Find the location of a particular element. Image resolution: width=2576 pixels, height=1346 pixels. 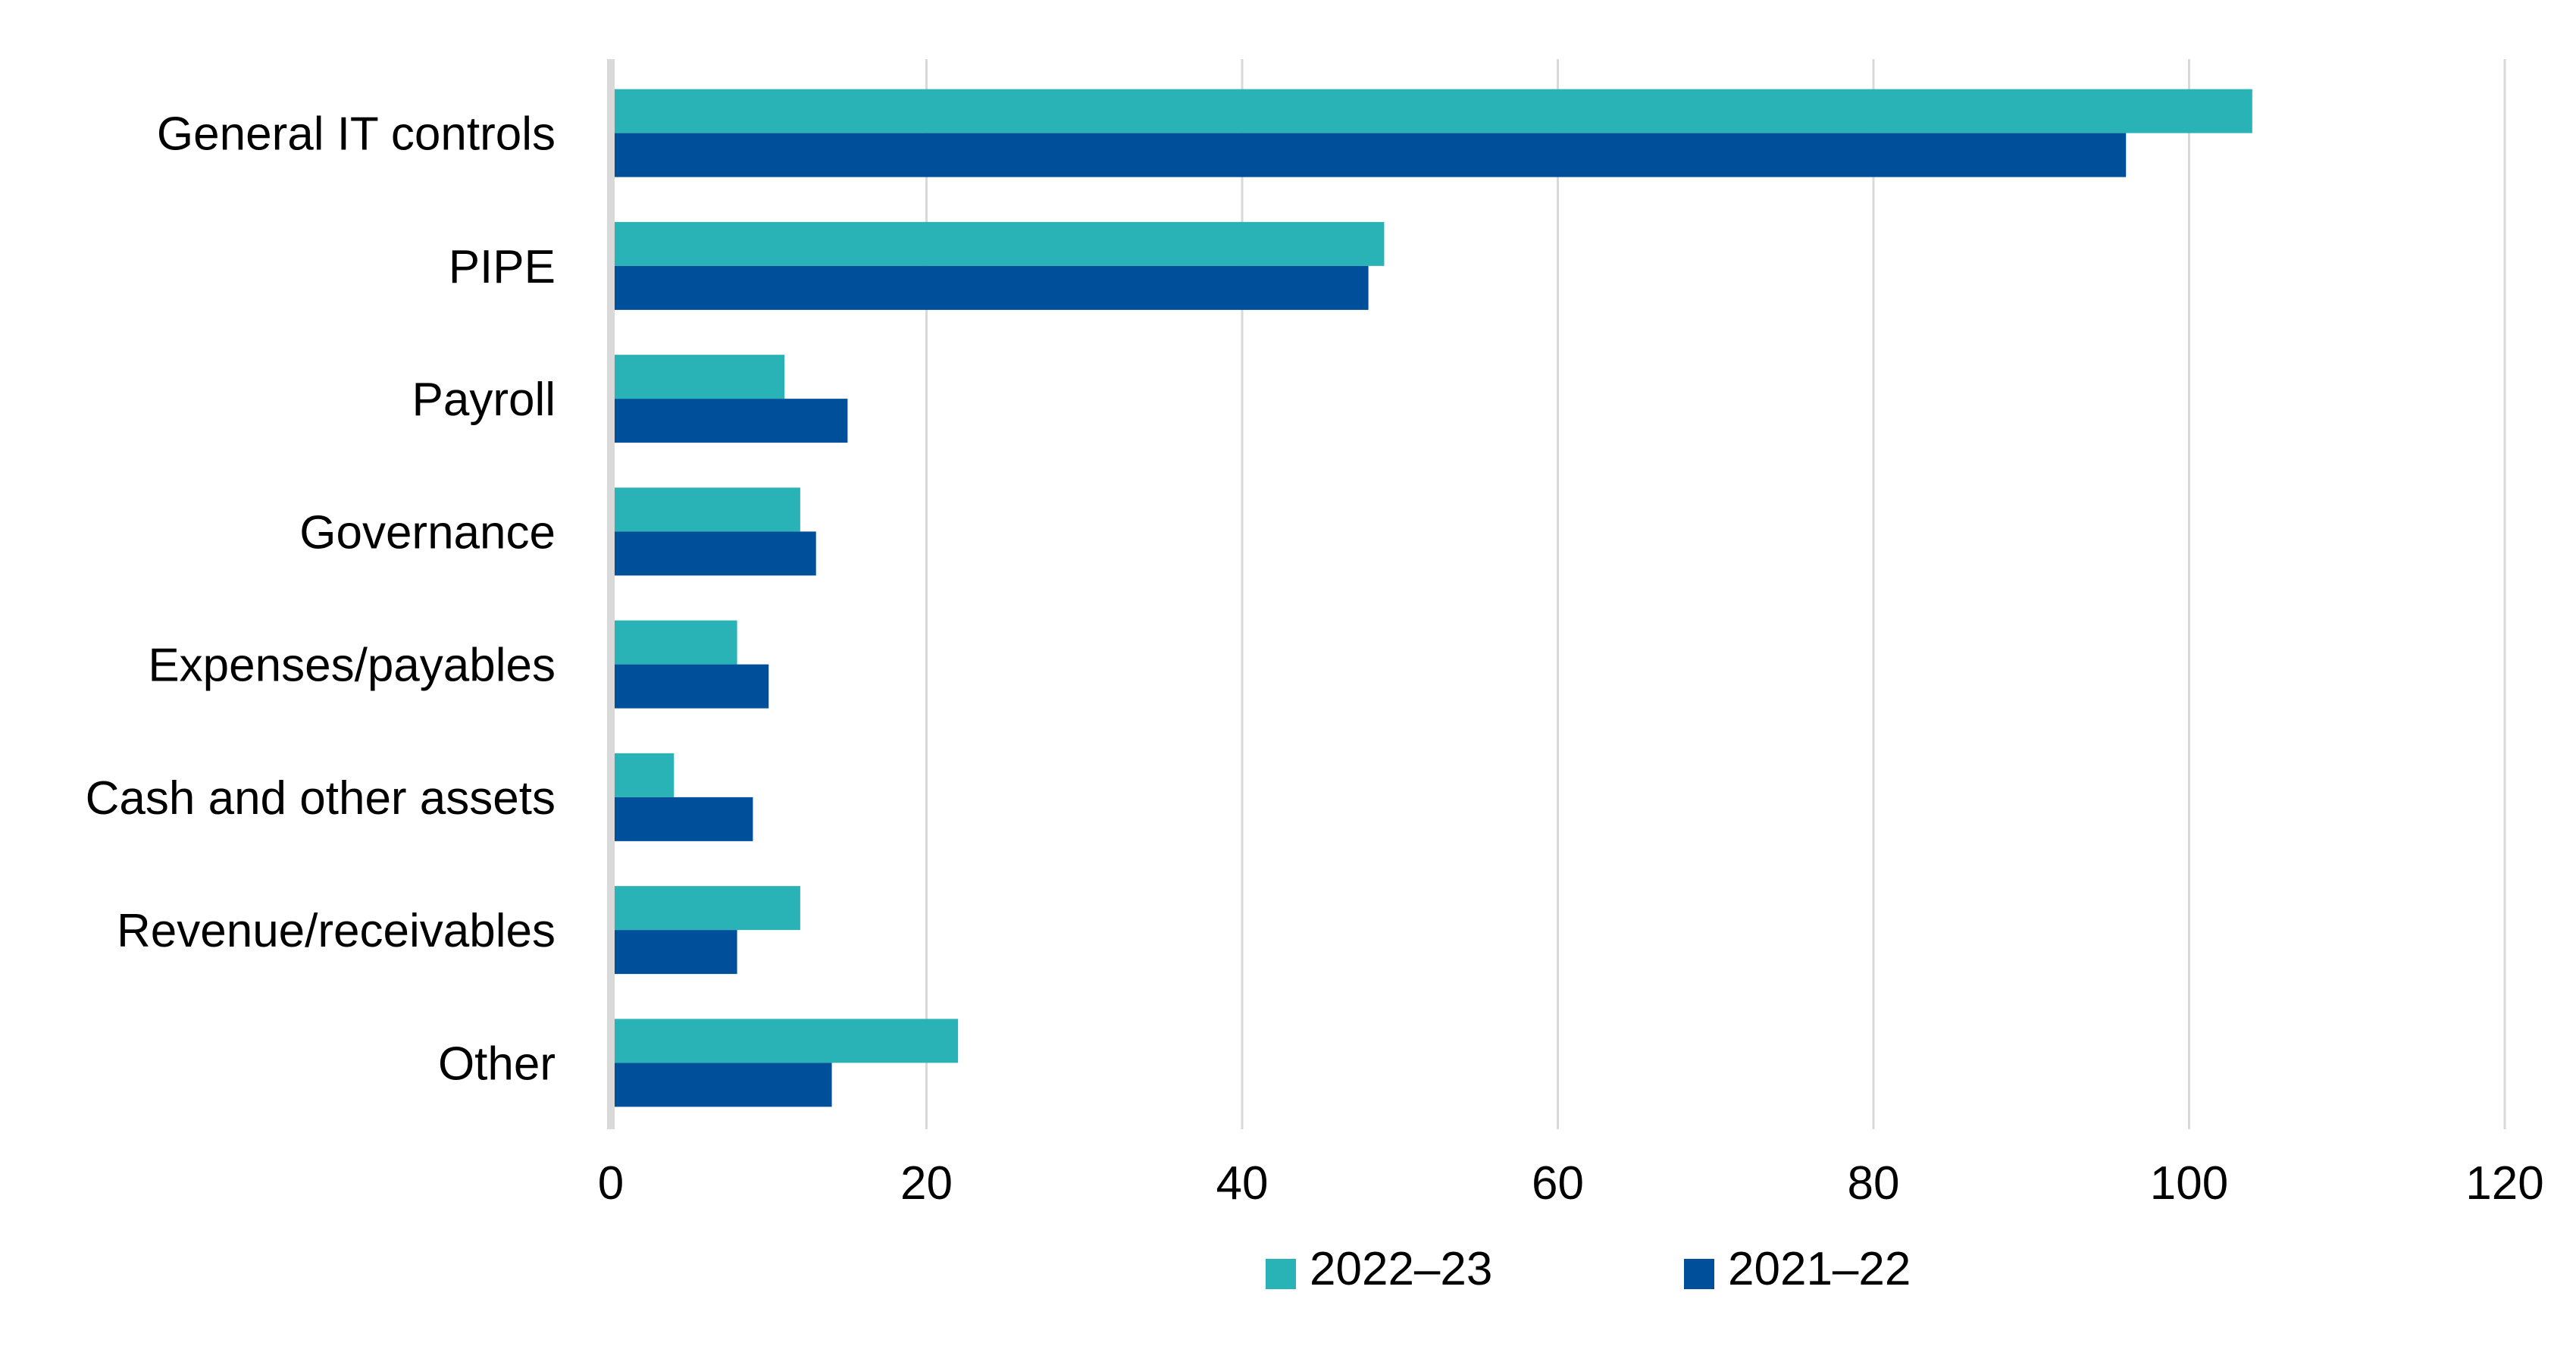

y-category-label: Expenses/payables is located at coordinates (352, 666).